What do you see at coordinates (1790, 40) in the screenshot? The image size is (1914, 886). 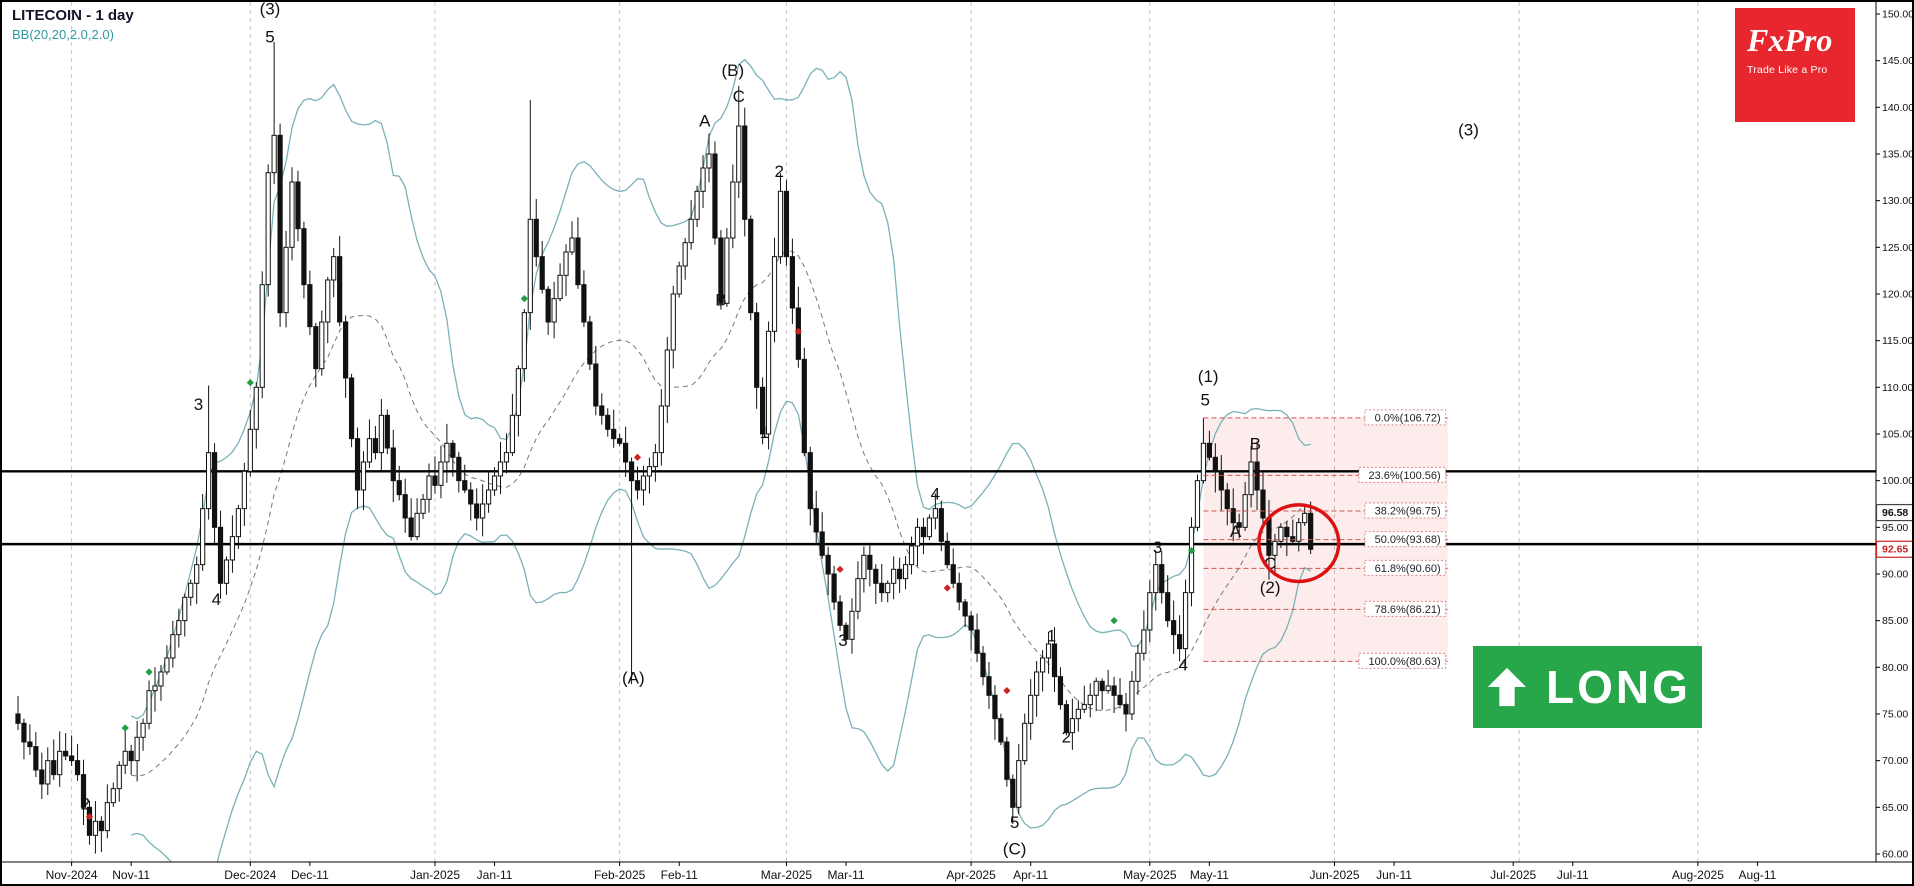 I see `brand-name: FxPro` at bounding box center [1790, 40].